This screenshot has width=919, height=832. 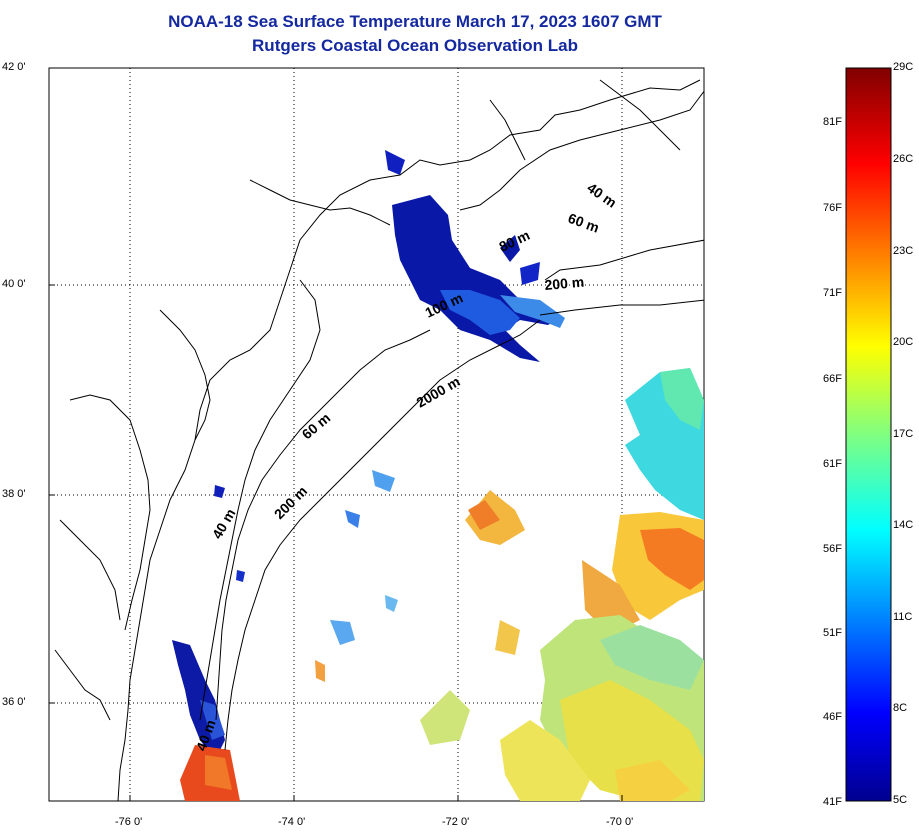 I want to click on colorbar-f-label: 51F, so click(x=832, y=633).